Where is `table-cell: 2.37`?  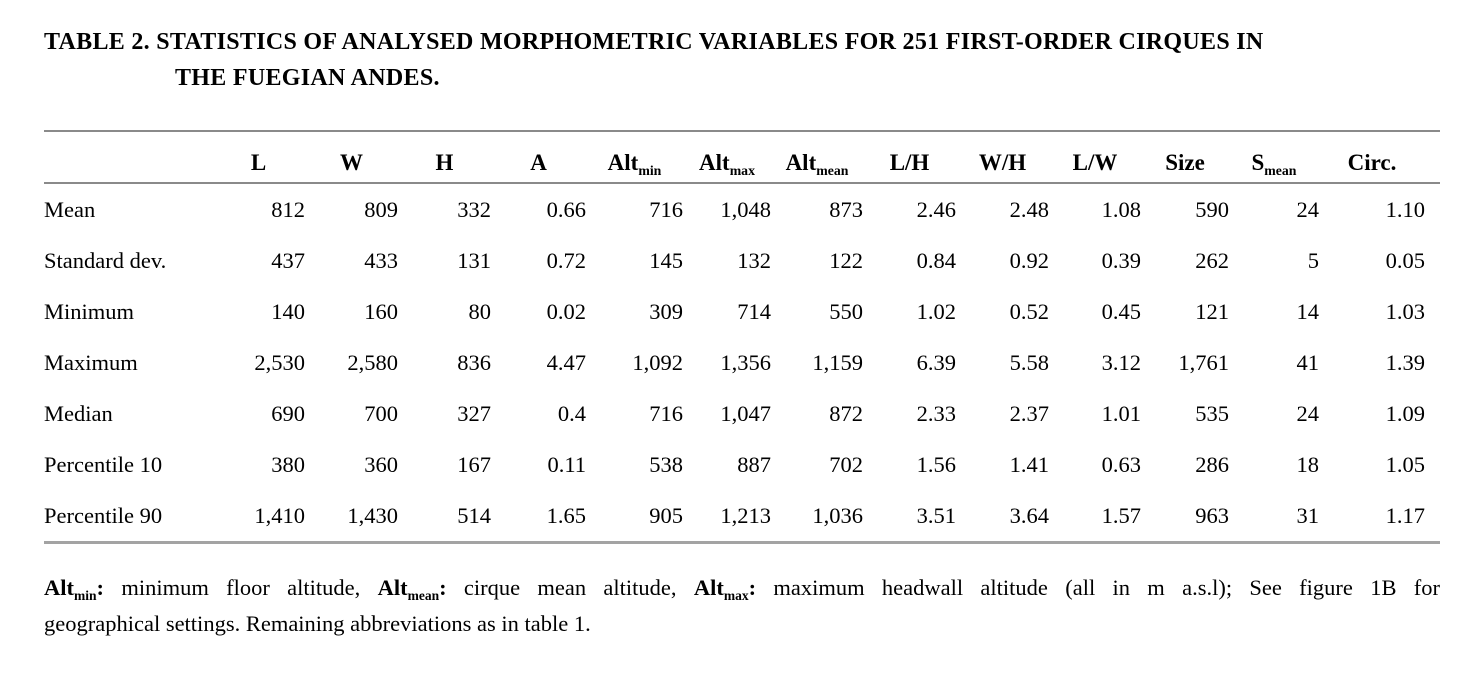
table-cell: 2.37 is located at coordinates (1029, 413).